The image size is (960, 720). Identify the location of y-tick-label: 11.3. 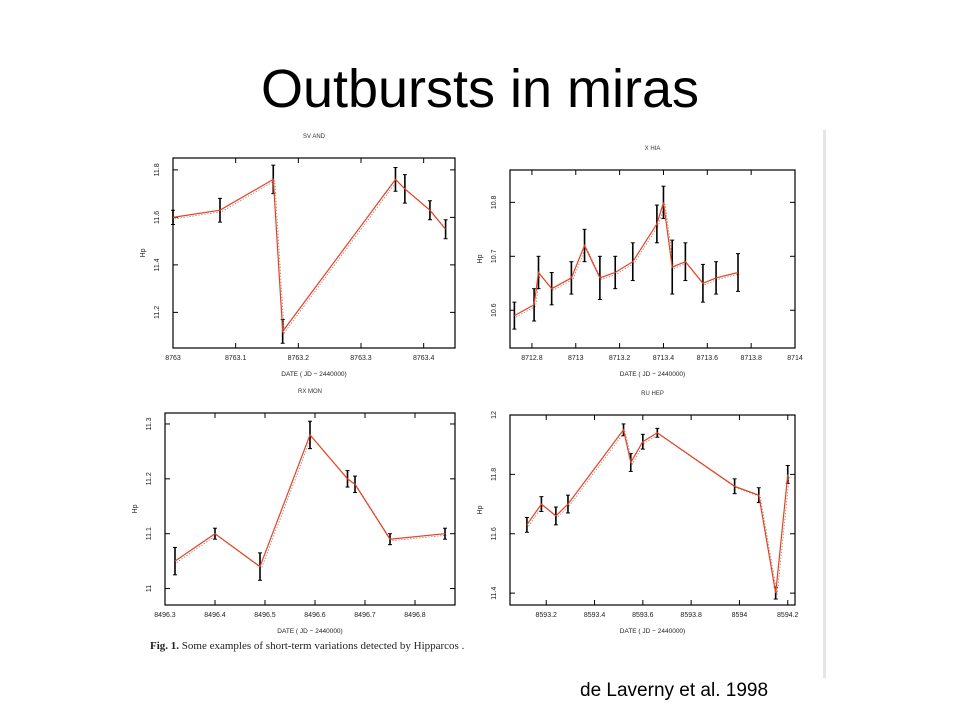
(149, 423).